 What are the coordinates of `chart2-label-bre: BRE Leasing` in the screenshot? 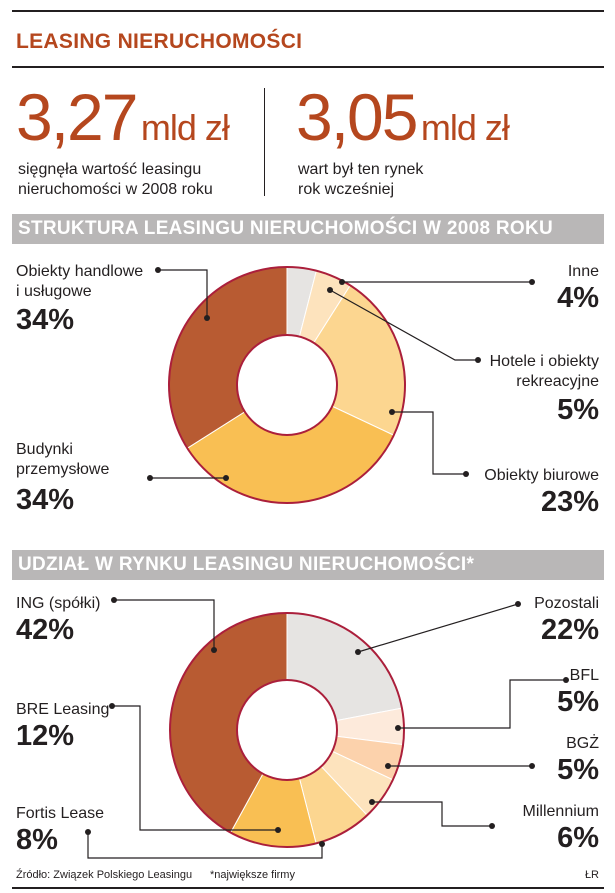 It's located at (63, 709).